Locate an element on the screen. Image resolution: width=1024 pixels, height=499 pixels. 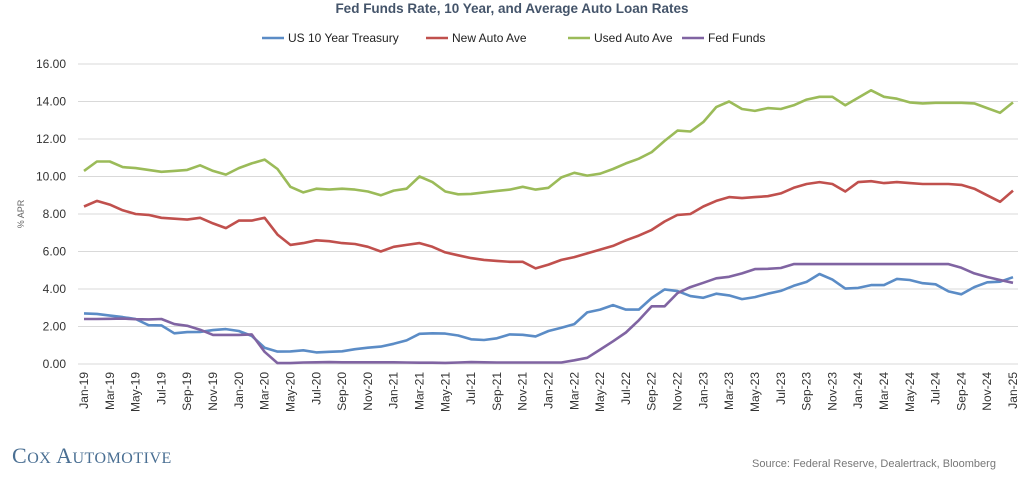
legend-label: US 10 Year Treasury is located at coordinates (343, 38).